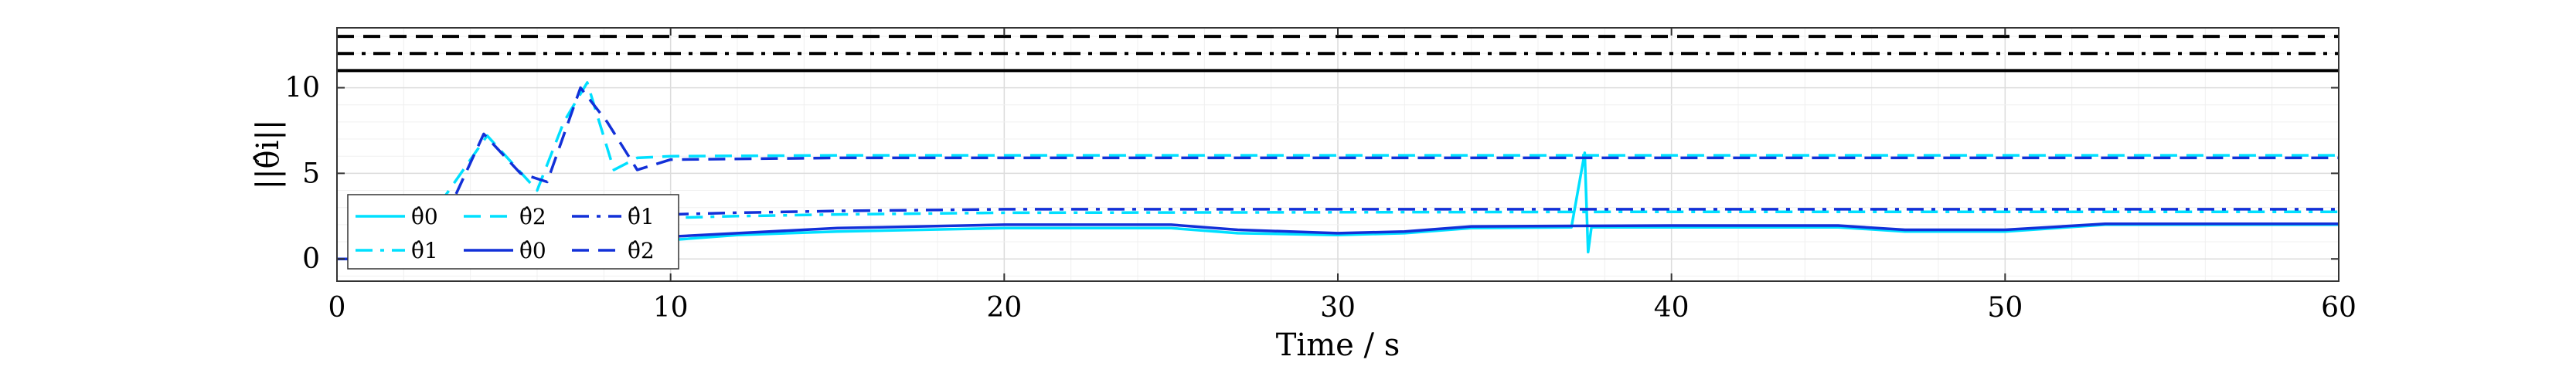 The width and height of the screenshot is (2576, 370). I want to click on x-axis-label: Time / s, so click(1338, 346).